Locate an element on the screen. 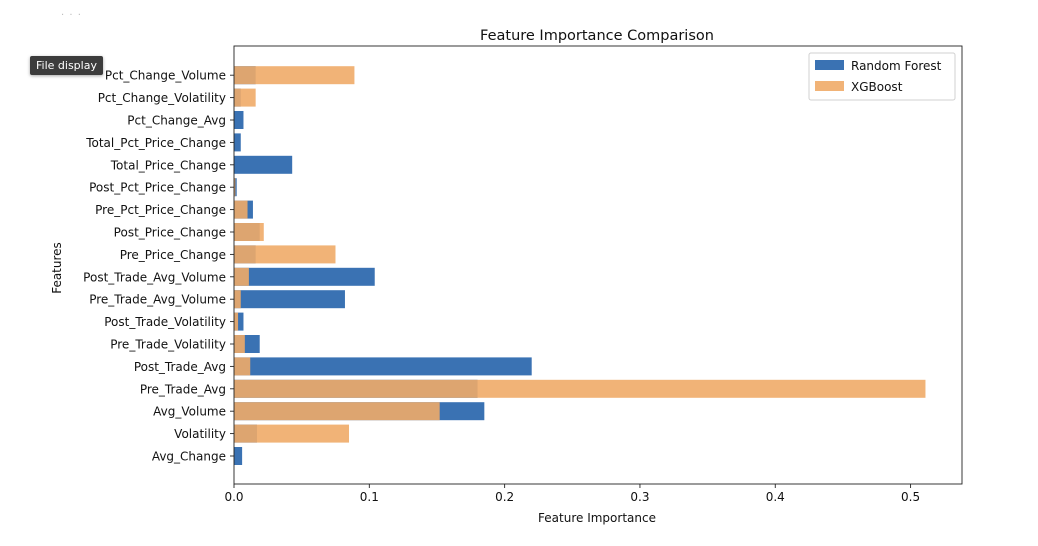 This screenshot has width=1038, height=546. file-display-tooltip: File display is located at coordinates (66, 65).